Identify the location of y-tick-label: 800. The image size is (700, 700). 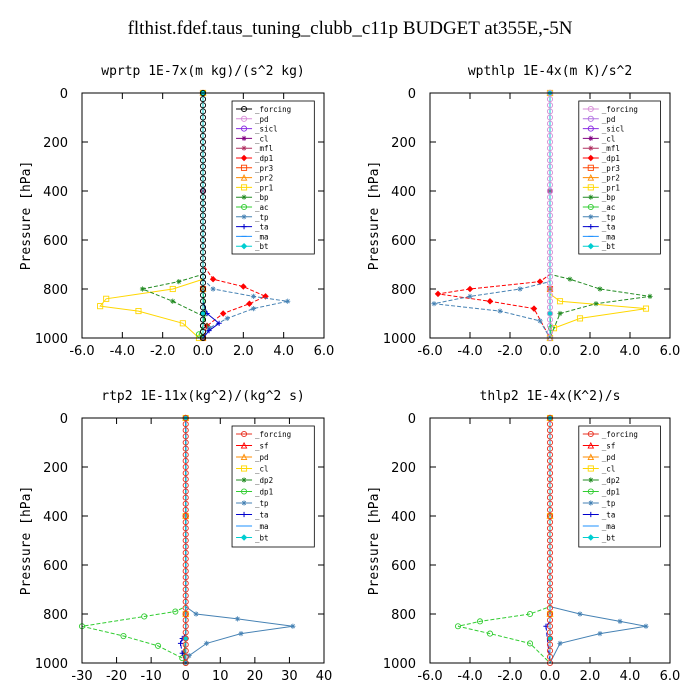
(55, 615).